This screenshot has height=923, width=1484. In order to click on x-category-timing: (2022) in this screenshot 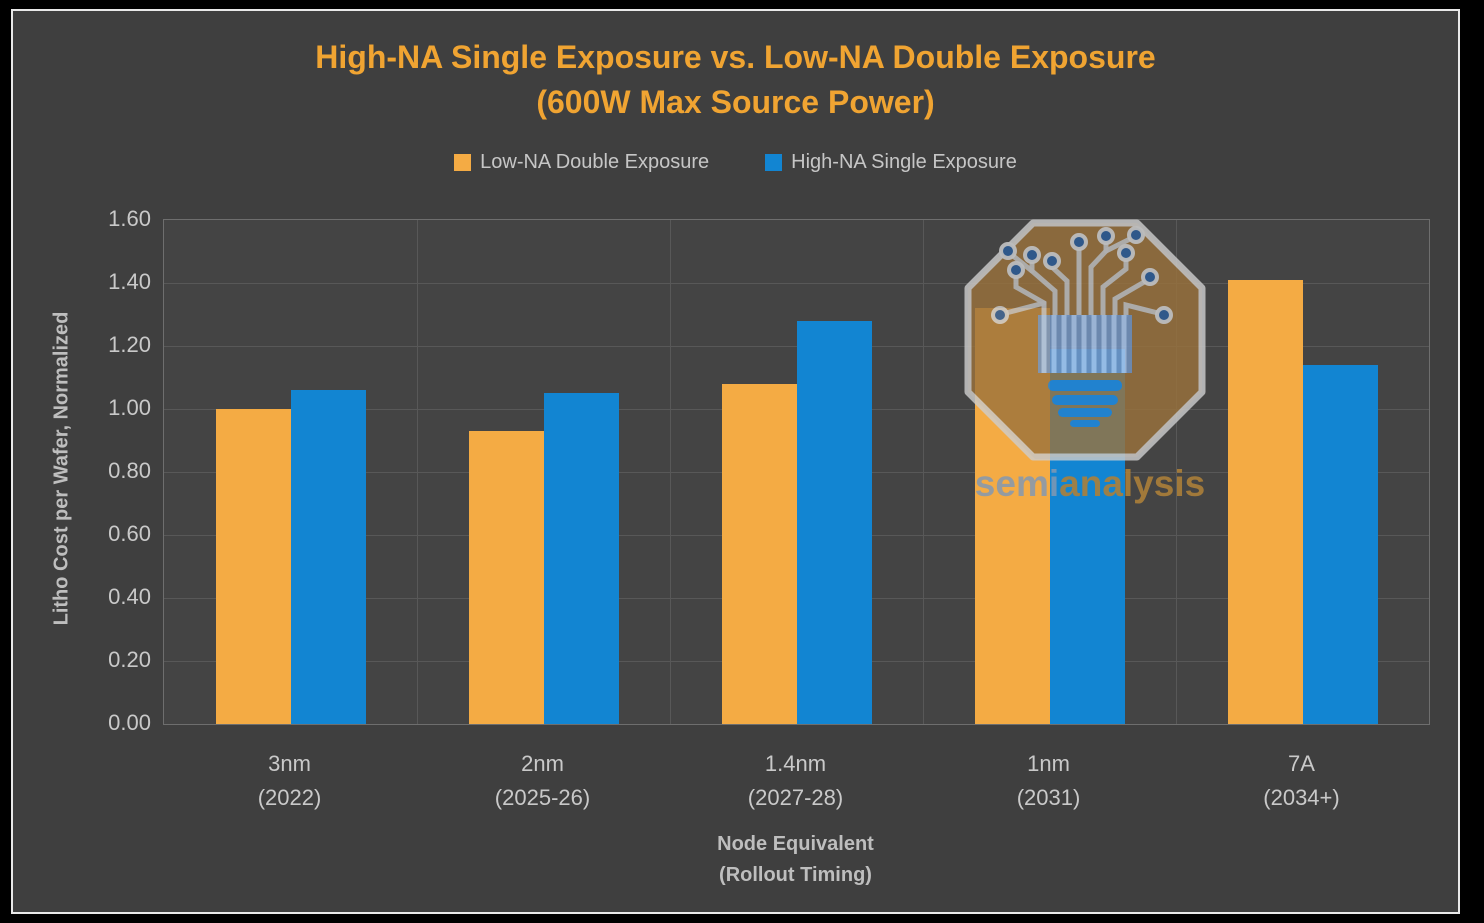, I will do `click(289, 797)`.